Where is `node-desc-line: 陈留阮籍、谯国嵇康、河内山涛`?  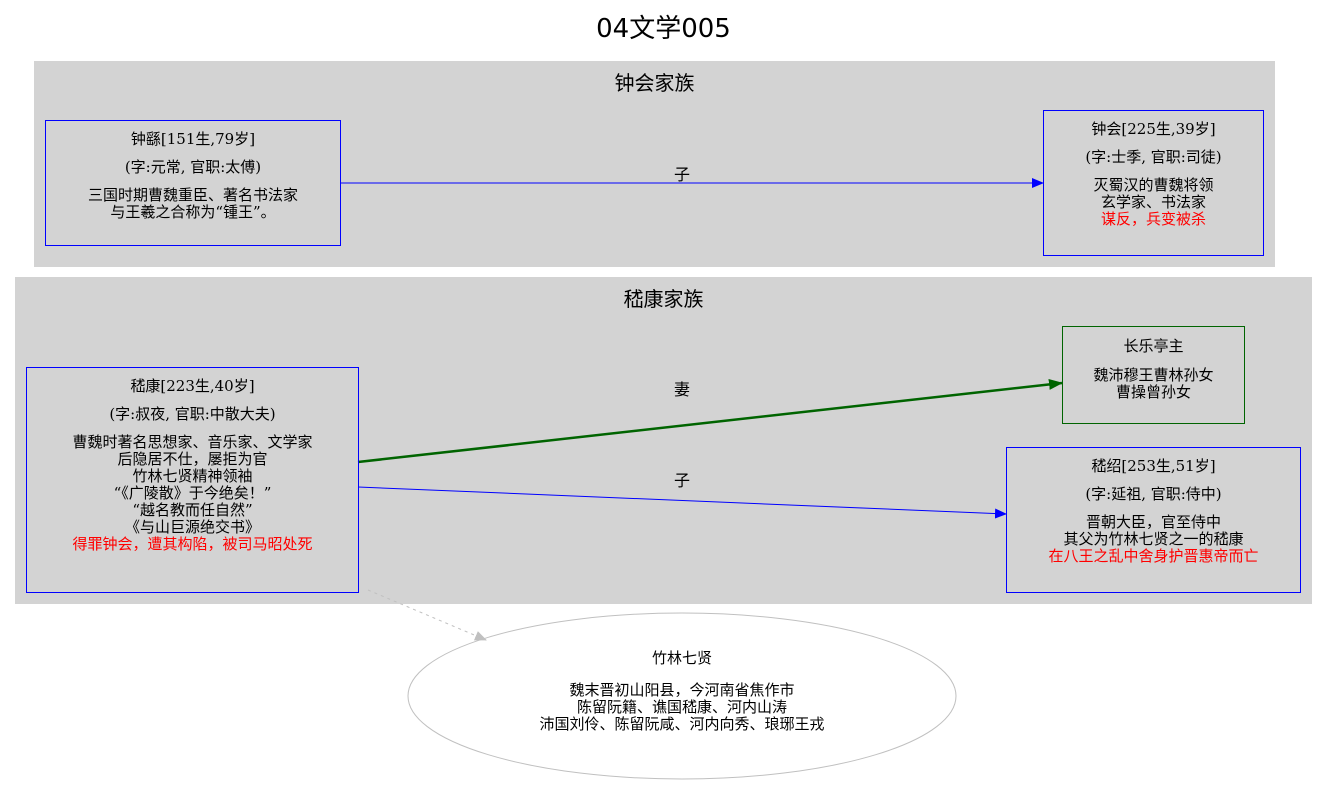 node-desc-line: 陈留阮籍、谯国嵇康、河内山涛 is located at coordinates (681, 707).